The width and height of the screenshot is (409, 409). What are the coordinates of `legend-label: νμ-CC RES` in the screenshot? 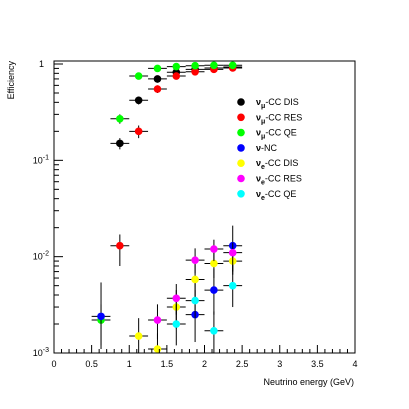 It's located at (279, 118).